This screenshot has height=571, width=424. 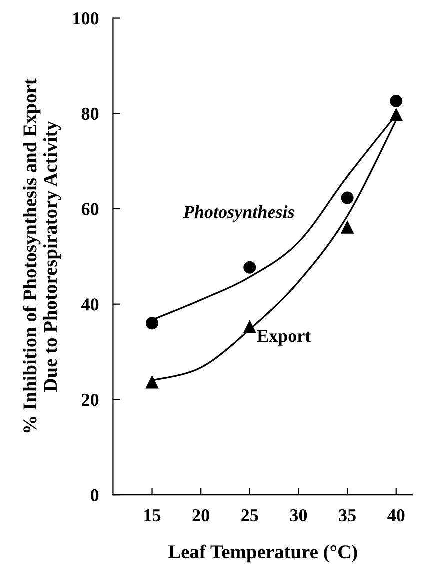 I want to click on x-tick-label: 30, so click(x=299, y=515).